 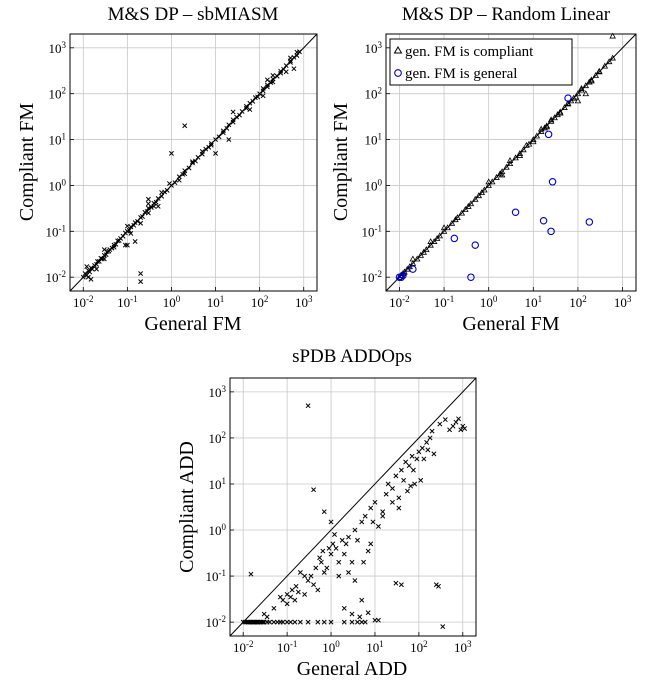 What do you see at coordinates (187, 507) in the screenshot?
I see `y-axis-label: Compliant ADD` at bounding box center [187, 507].